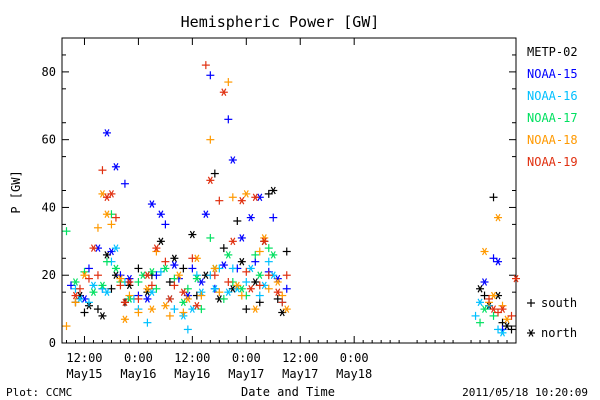 This screenshot has height=400, width=600. I want to click on y-tick-label: 40, so click(49, 207).